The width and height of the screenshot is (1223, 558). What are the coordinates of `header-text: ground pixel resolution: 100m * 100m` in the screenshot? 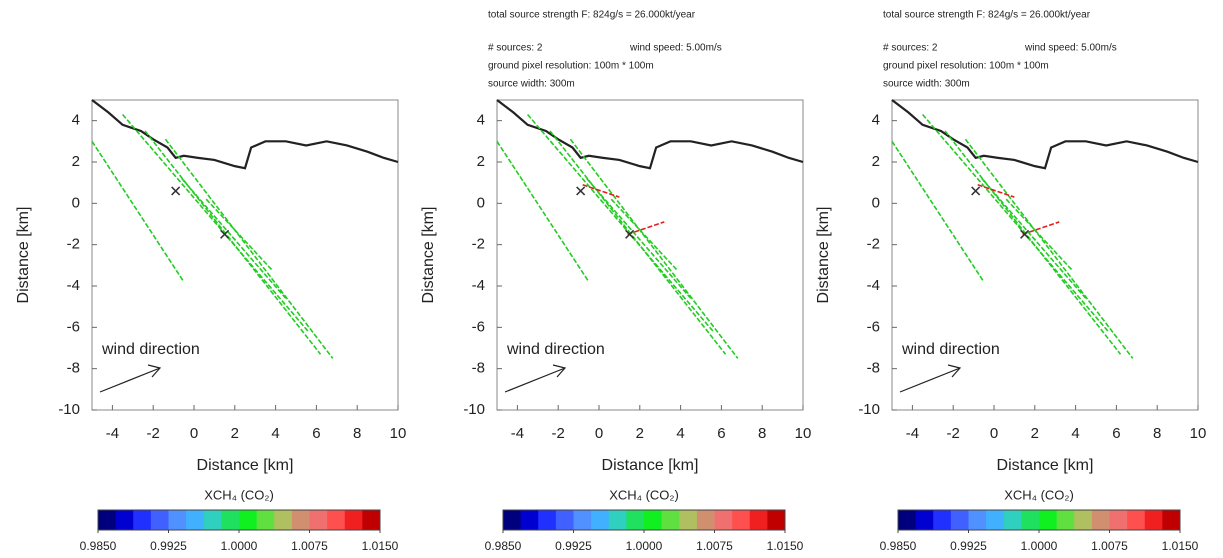 It's located at (966, 66).